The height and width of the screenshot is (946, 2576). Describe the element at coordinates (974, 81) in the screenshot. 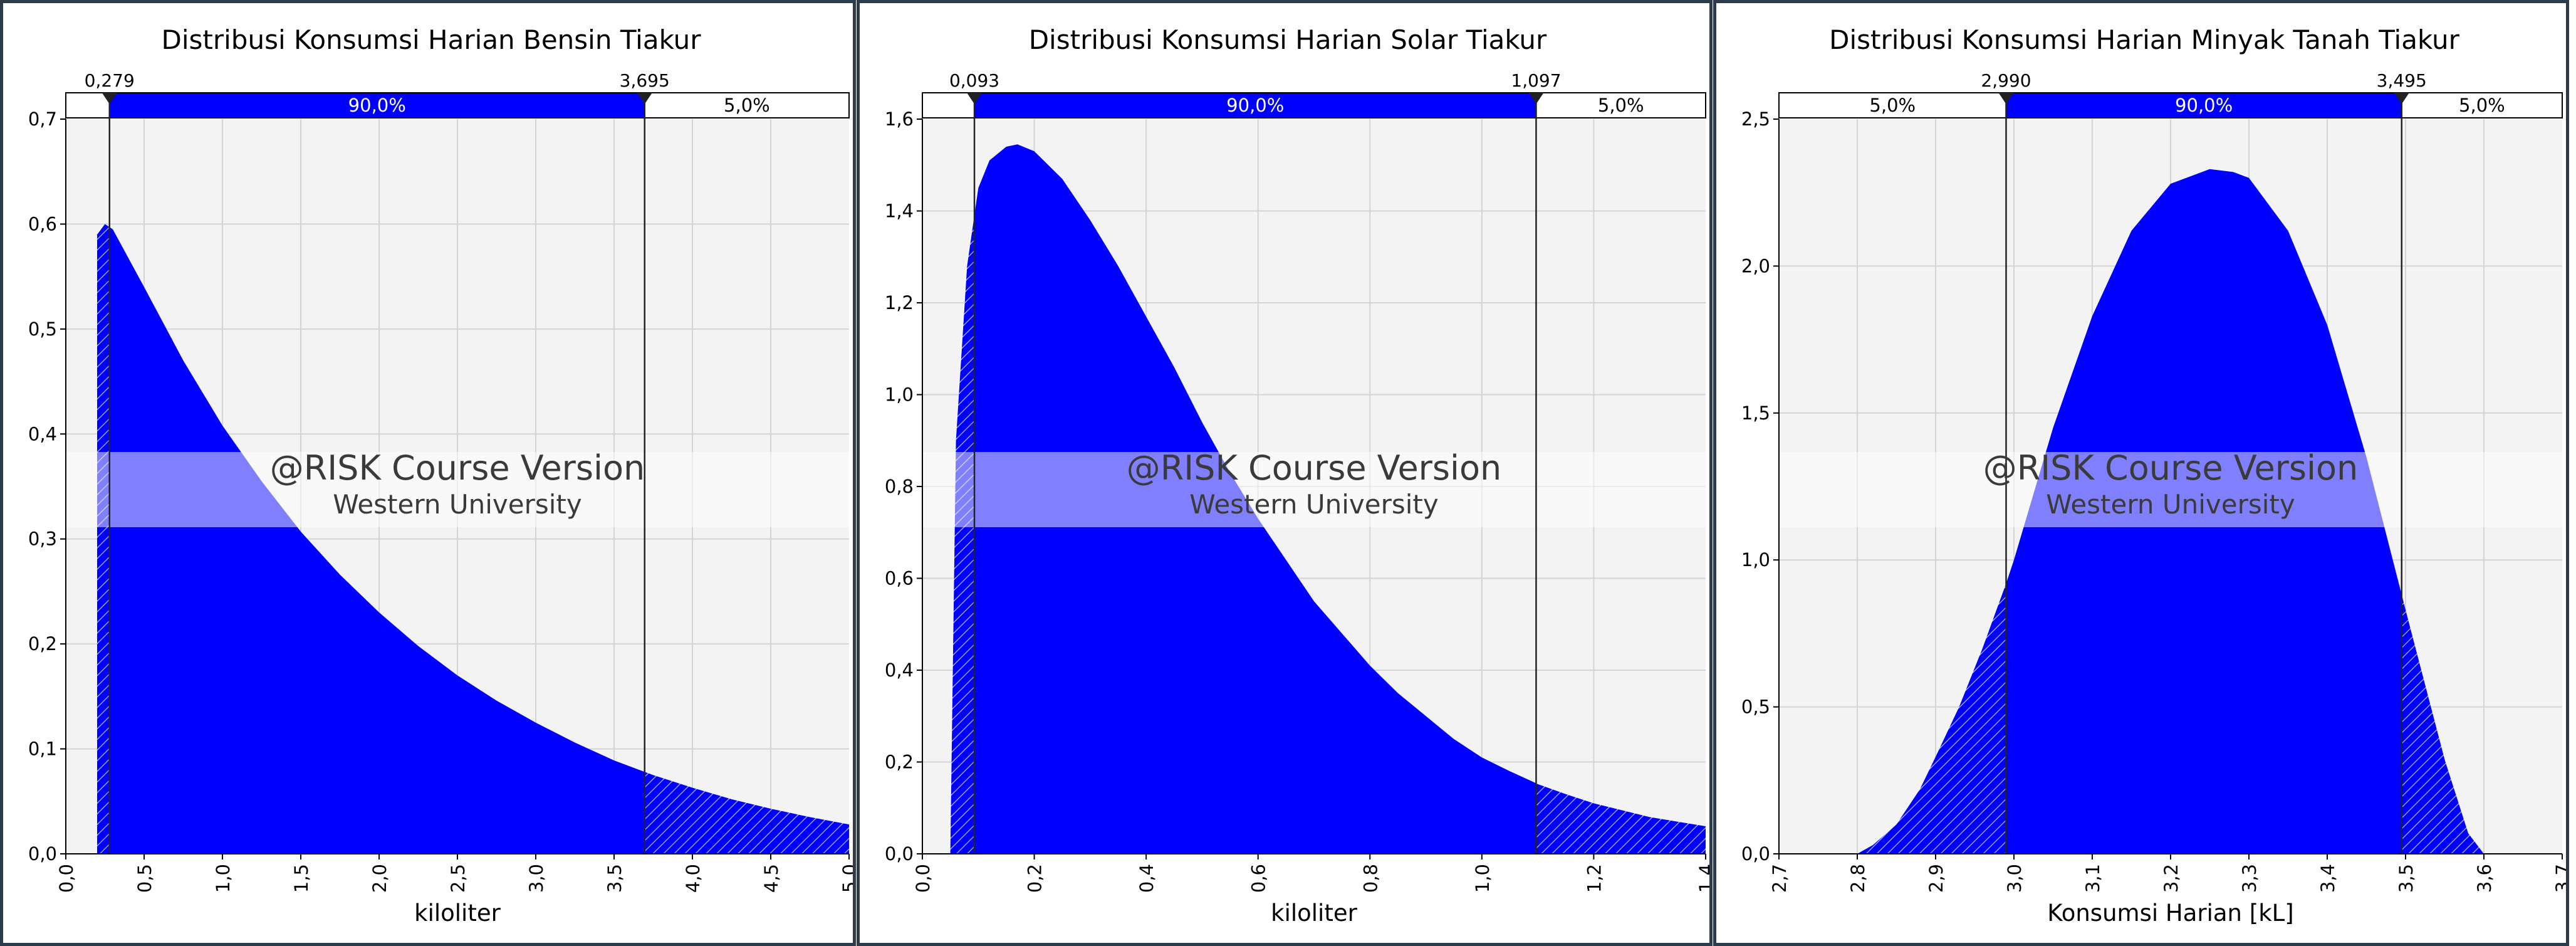

I see `marker-label: 0,093` at that location.